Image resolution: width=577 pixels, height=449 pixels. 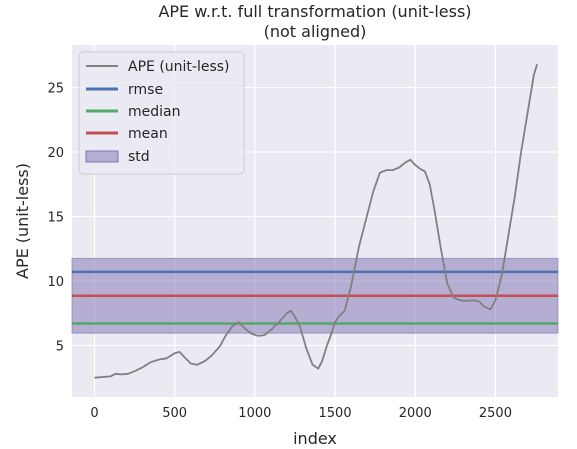 What do you see at coordinates (335, 413) in the screenshot?
I see `x-tick-label: 1500` at bounding box center [335, 413].